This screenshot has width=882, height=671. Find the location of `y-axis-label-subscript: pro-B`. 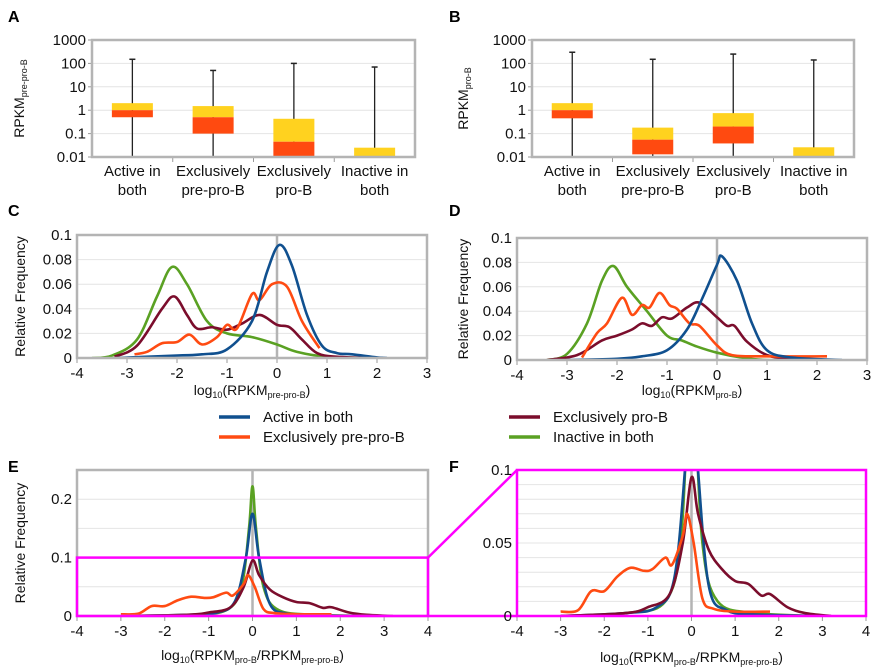

y-axis-label-subscript: pro-B is located at coordinates (468, 78).